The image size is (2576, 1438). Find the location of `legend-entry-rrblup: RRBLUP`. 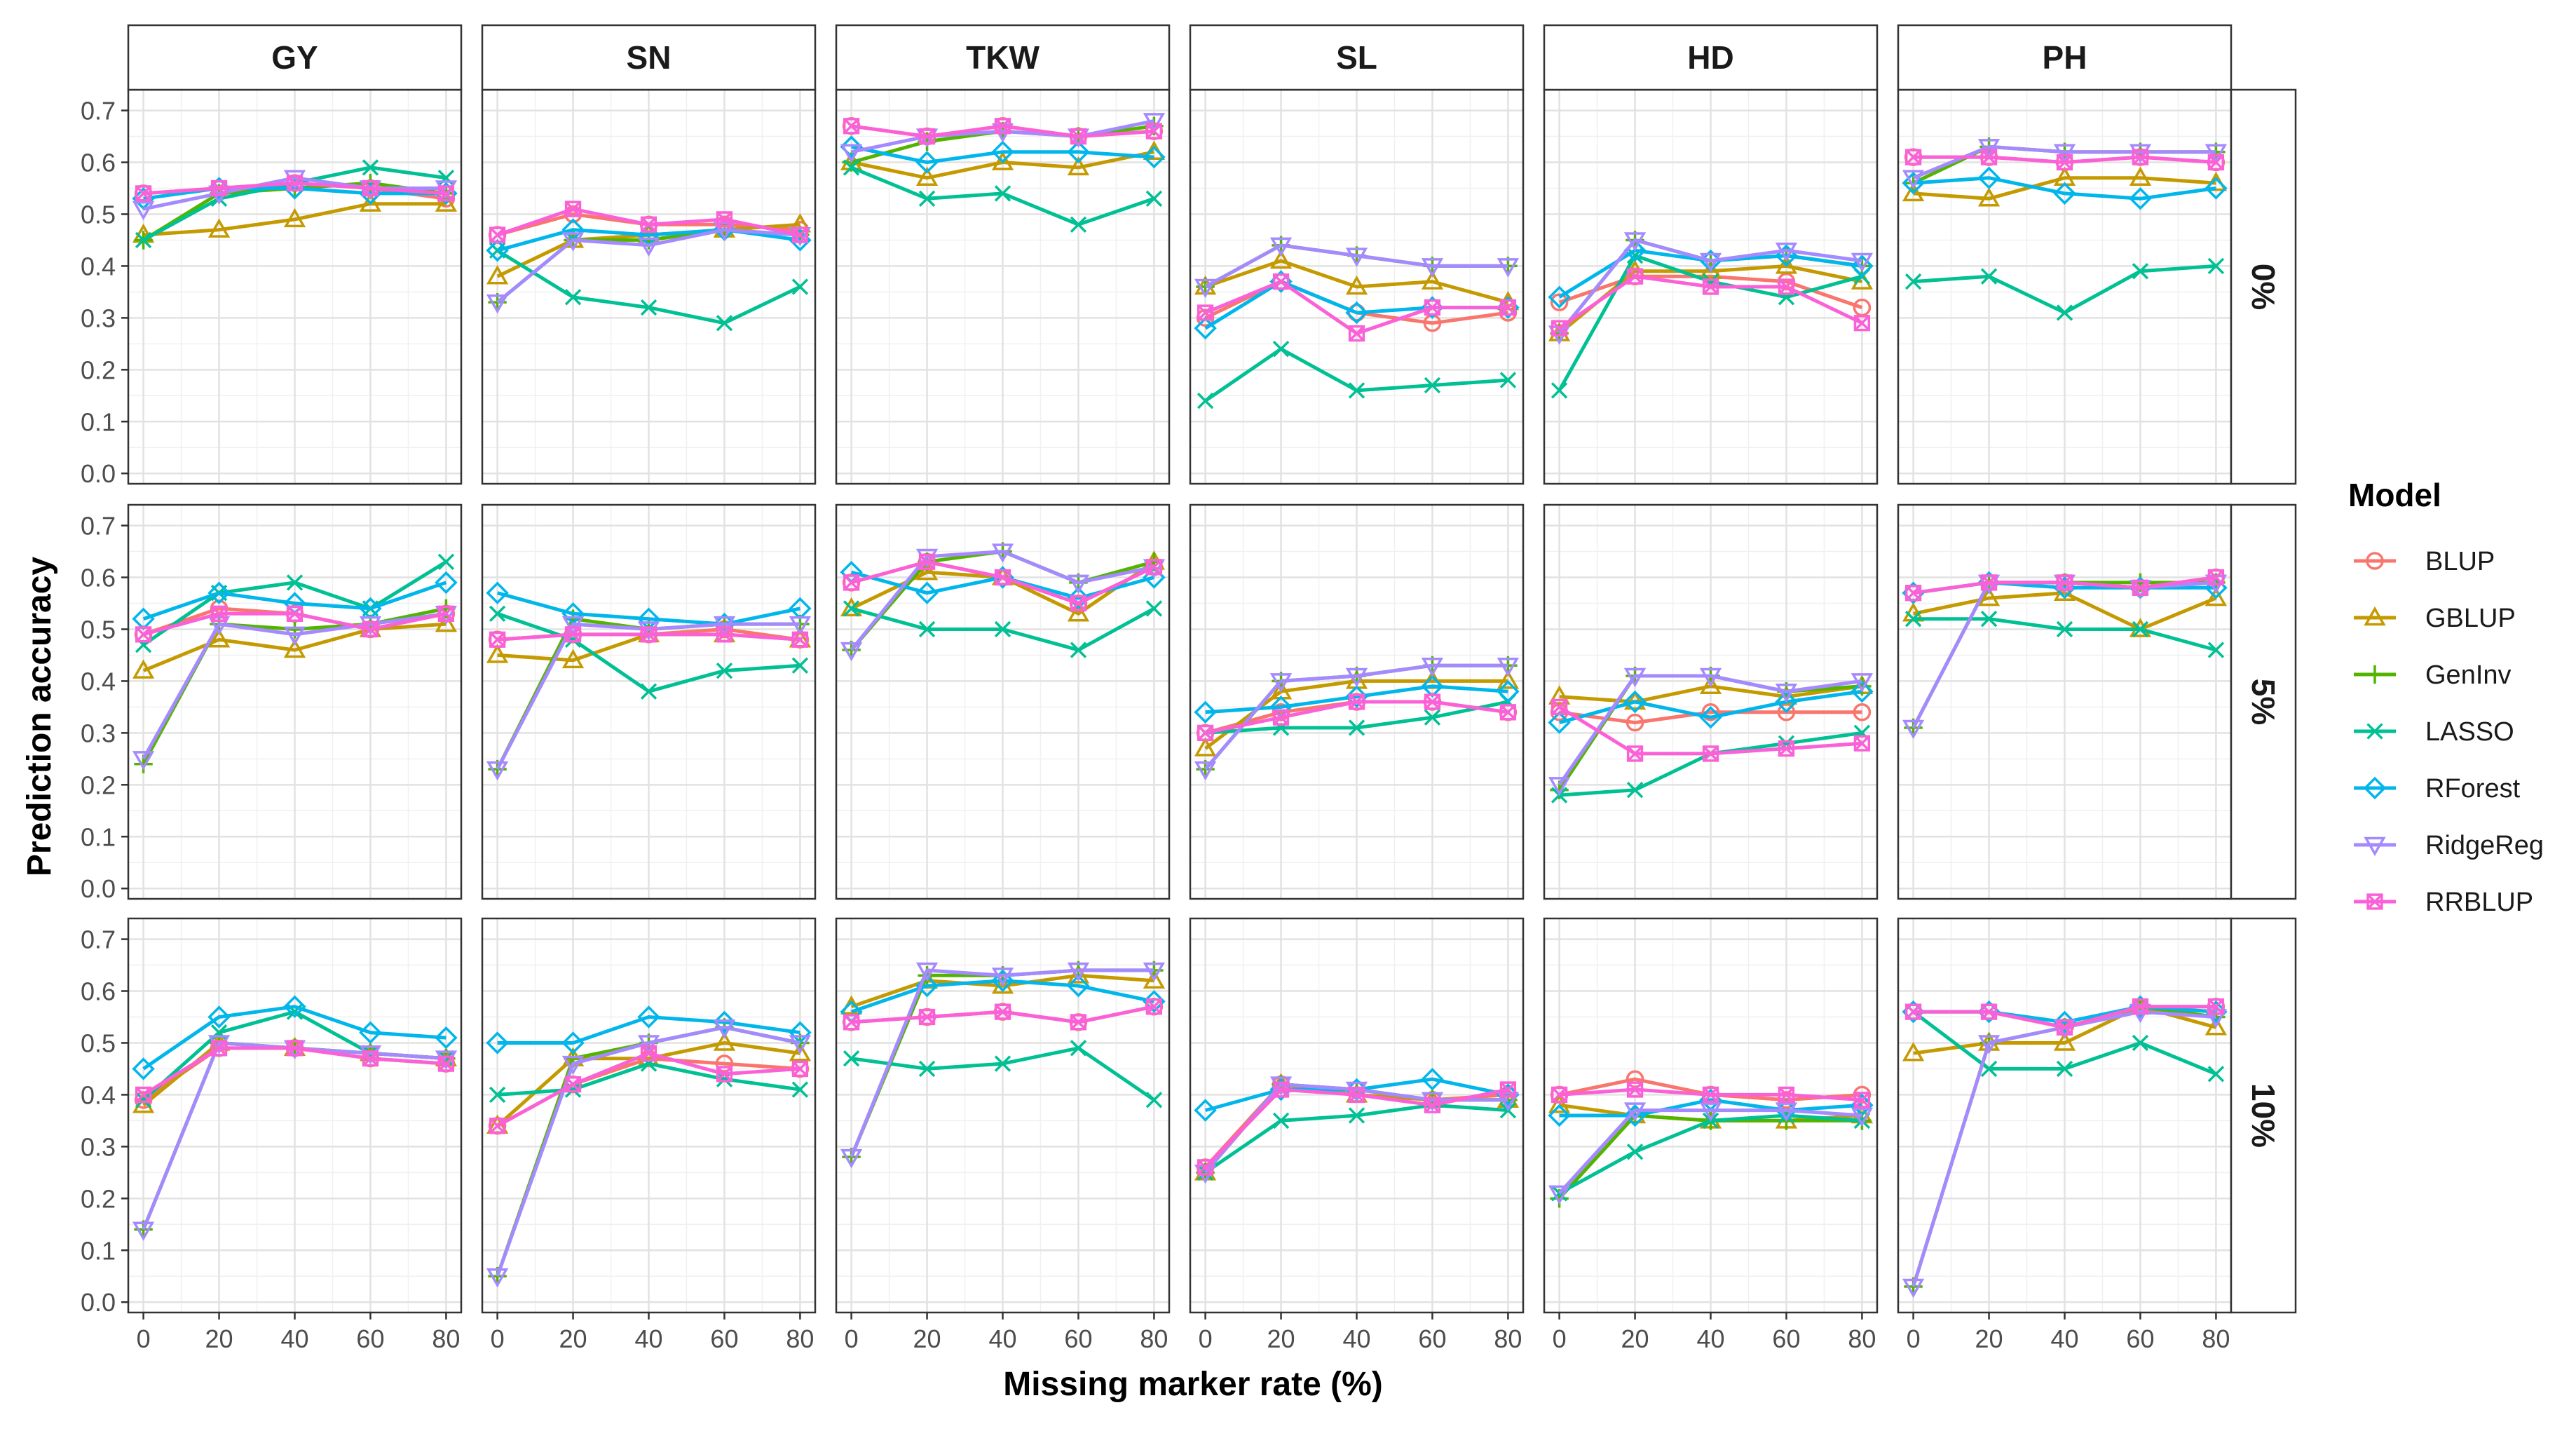

legend-entry-rrblup: RRBLUP is located at coordinates (2443, 902).